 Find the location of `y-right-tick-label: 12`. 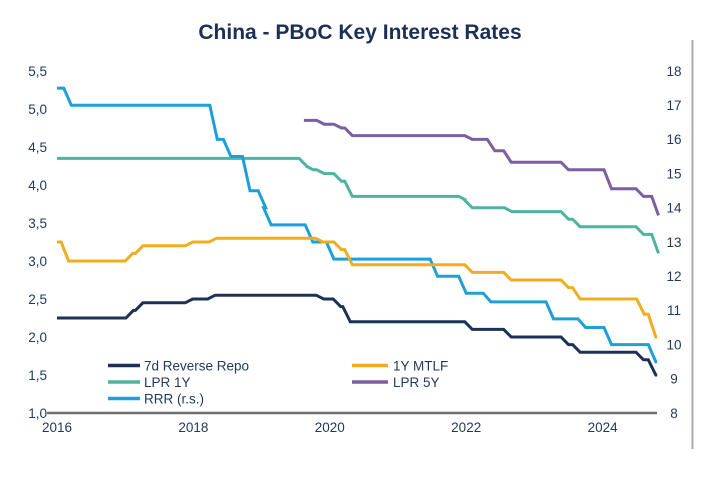

y-right-tick-label: 12 is located at coordinates (673, 276).